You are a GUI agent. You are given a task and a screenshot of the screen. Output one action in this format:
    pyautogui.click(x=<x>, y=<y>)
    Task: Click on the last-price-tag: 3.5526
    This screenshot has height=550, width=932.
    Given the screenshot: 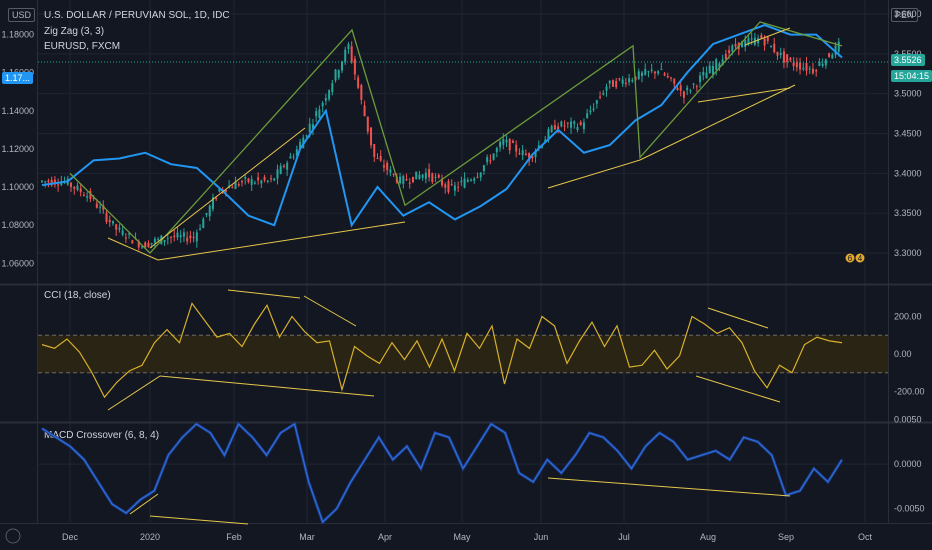 What is the action you would take?
    pyautogui.click(x=908, y=60)
    